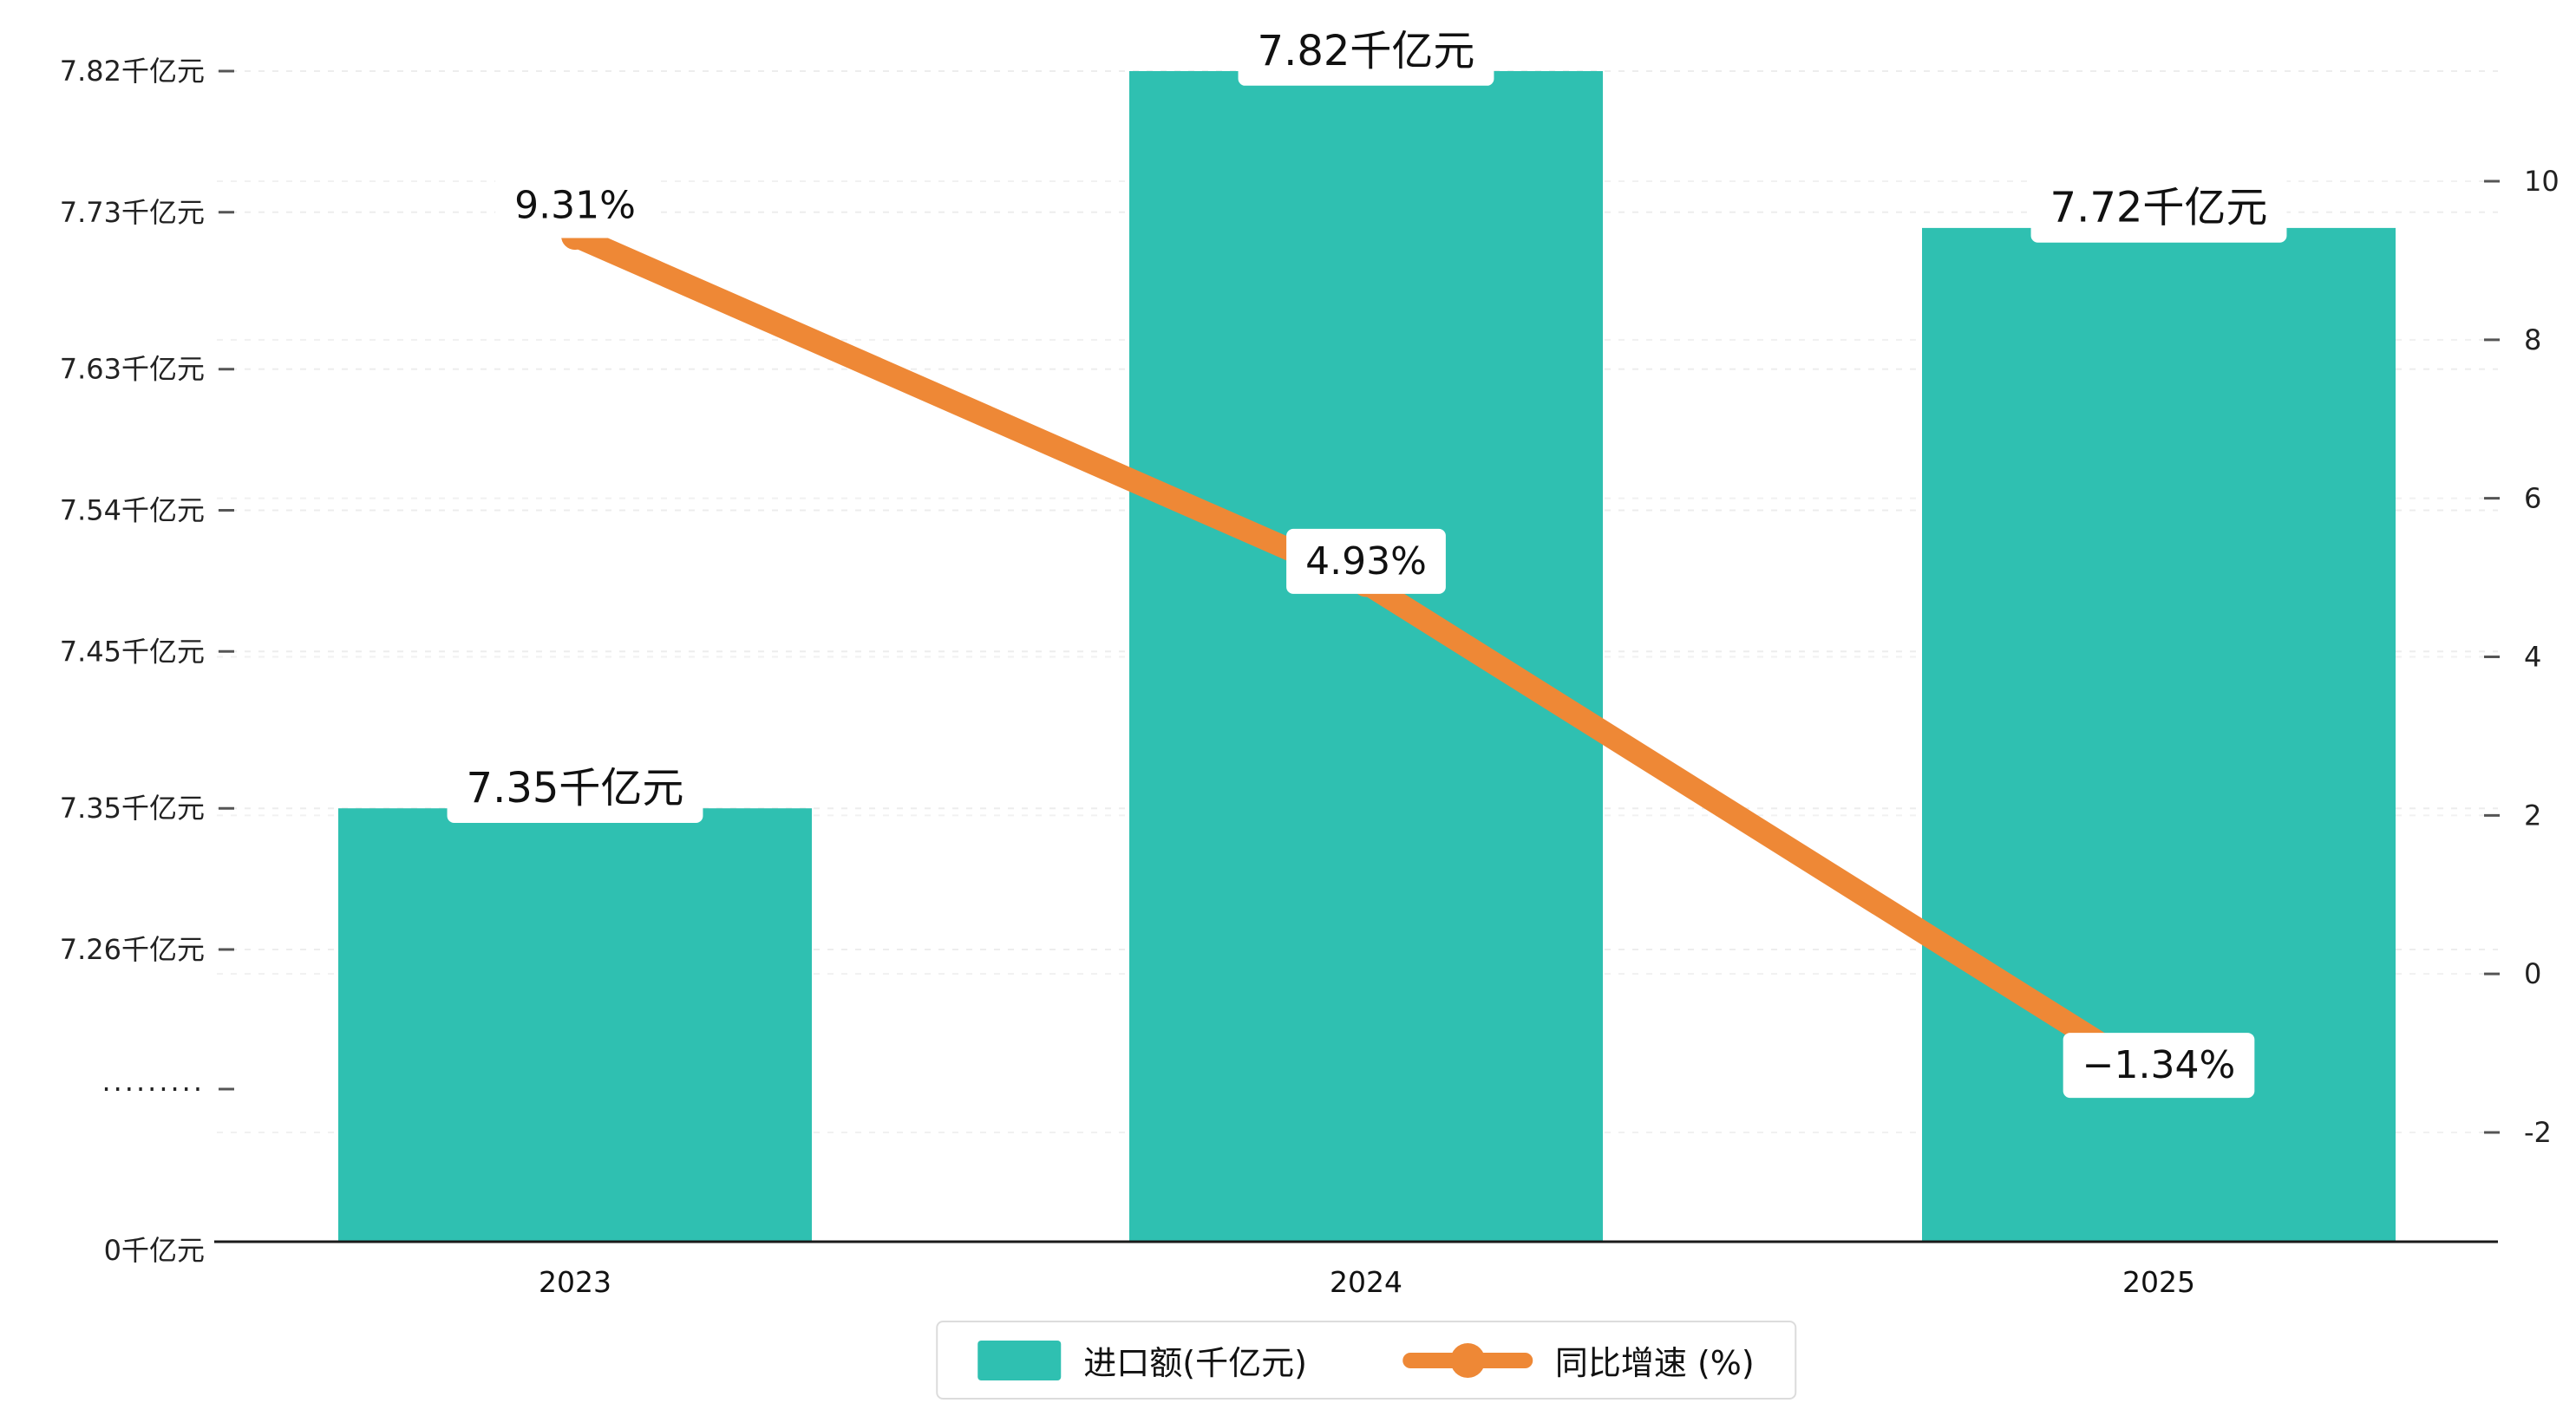 The height and width of the screenshot is (1416, 2576). I want to click on left-tick-label: 7.63千亿元, so click(132, 370).